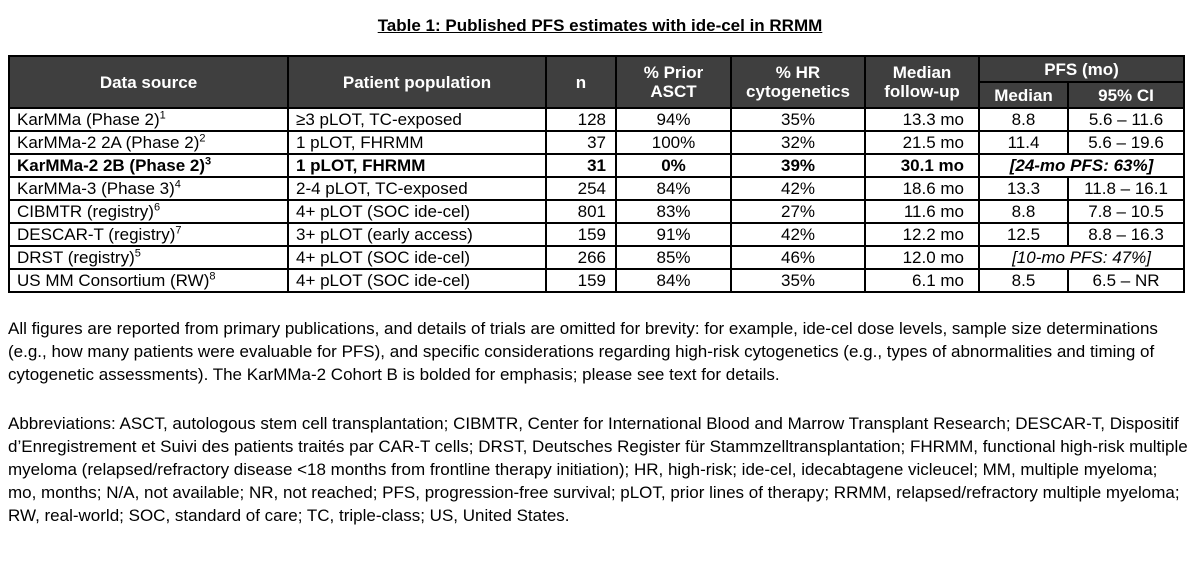  What do you see at coordinates (1081, 69) in the screenshot?
I see `header-pfs-group: PFS (mo)` at bounding box center [1081, 69].